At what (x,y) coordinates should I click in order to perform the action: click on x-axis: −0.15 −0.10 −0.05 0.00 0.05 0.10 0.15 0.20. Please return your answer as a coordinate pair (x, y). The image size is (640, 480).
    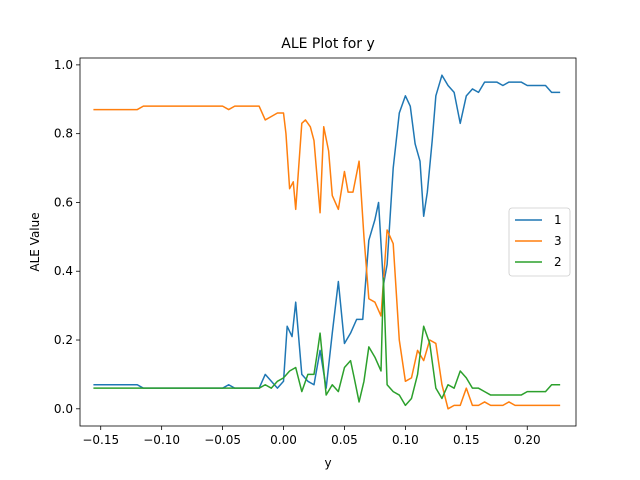
    Looking at the image, I should click on (311, 436).